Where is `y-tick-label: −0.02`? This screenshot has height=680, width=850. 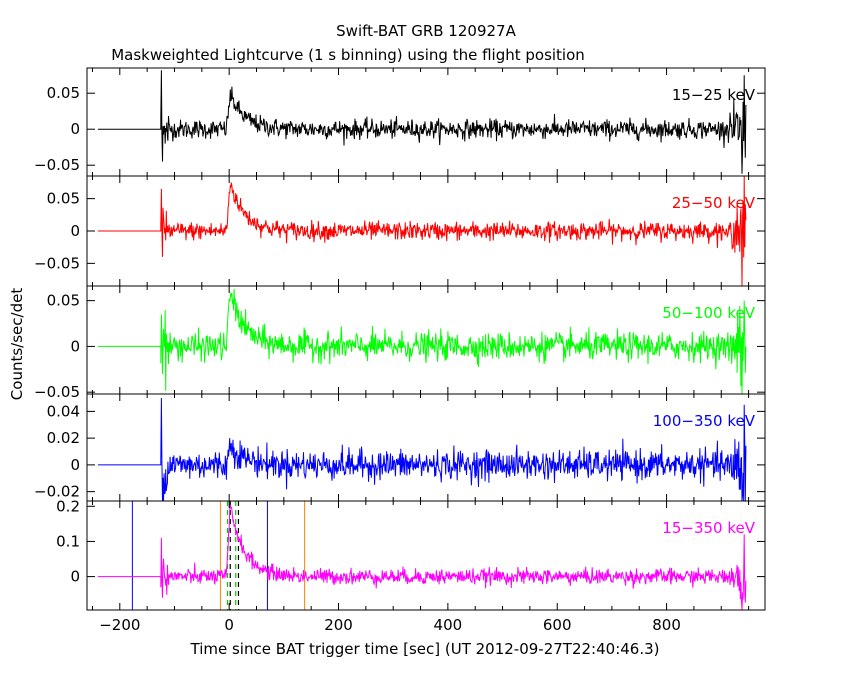 y-tick-label: −0.02 is located at coordinates (57, 492).